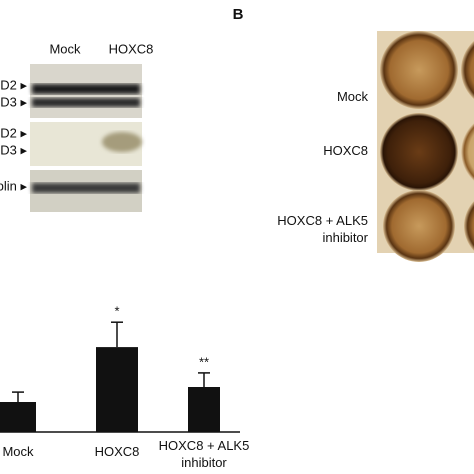 The width and height of the screenshot is (474, 474). What do you see at coordinates (238, 14) in the screenshot?
I see `panel-label: B` at bounding box center [238, 14].